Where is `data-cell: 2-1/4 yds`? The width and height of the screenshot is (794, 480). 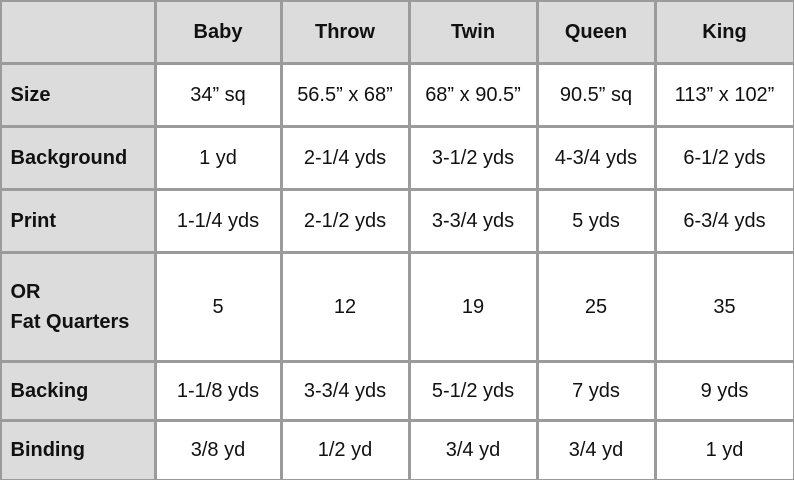 data-cell: 2-1/4 yds is located at coordinates (345, 157).